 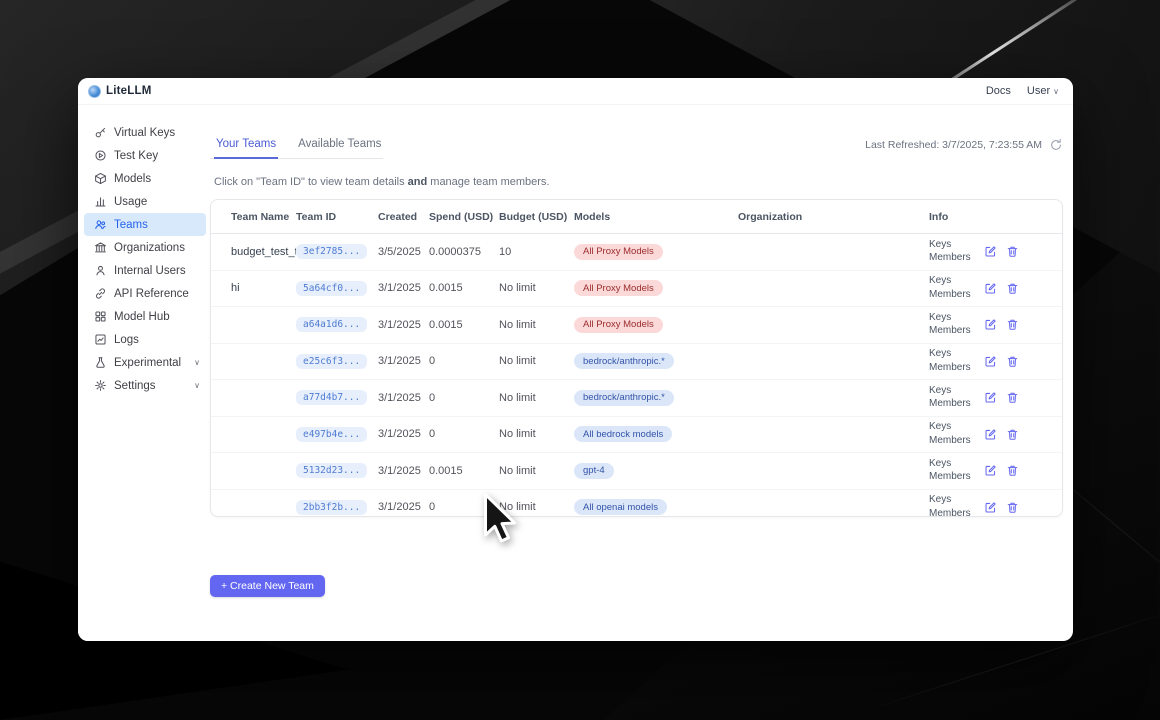 I want to click on description-bold: and, so click(x=417, y=182).